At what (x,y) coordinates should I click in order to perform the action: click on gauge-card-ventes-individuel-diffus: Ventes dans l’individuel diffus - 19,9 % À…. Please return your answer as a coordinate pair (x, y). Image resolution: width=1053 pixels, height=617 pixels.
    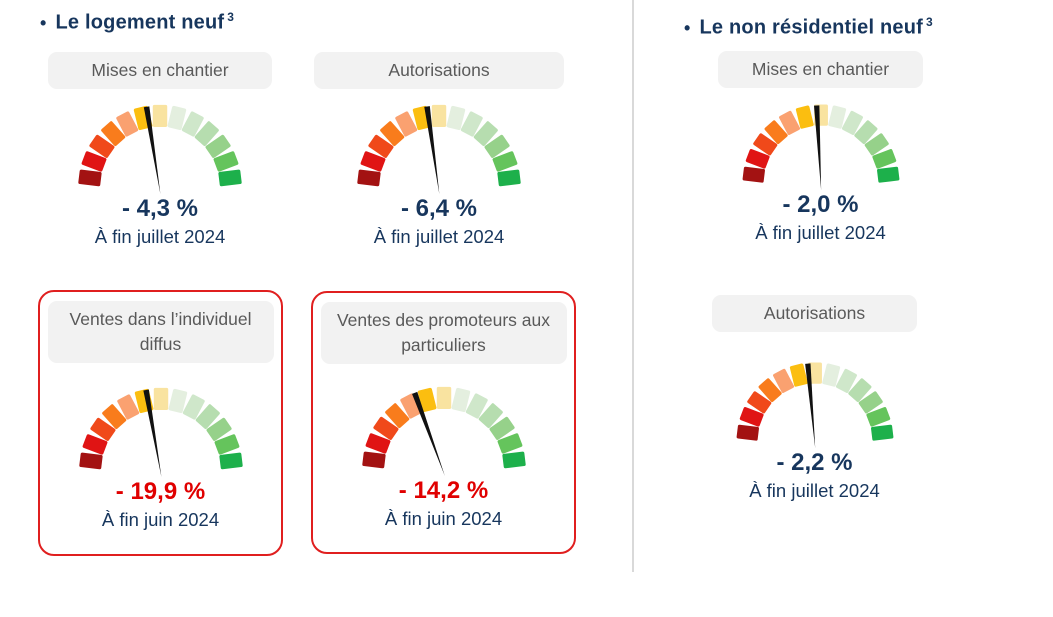
    Looking at the image, I should click on (160, 423).